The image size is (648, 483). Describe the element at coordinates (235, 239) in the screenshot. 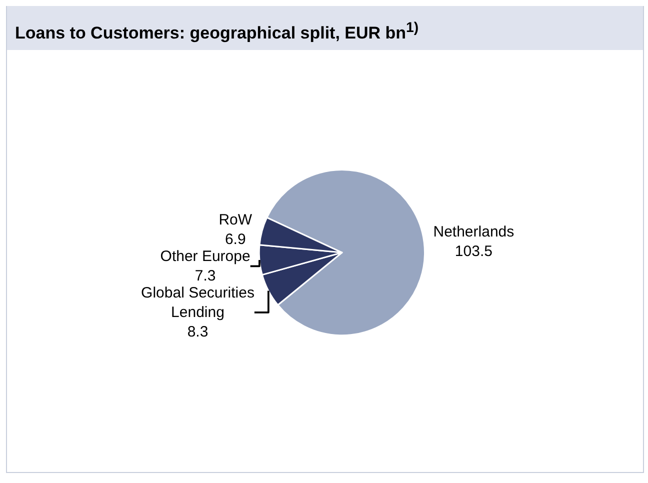

I see `data-label: 6.9` at that location.